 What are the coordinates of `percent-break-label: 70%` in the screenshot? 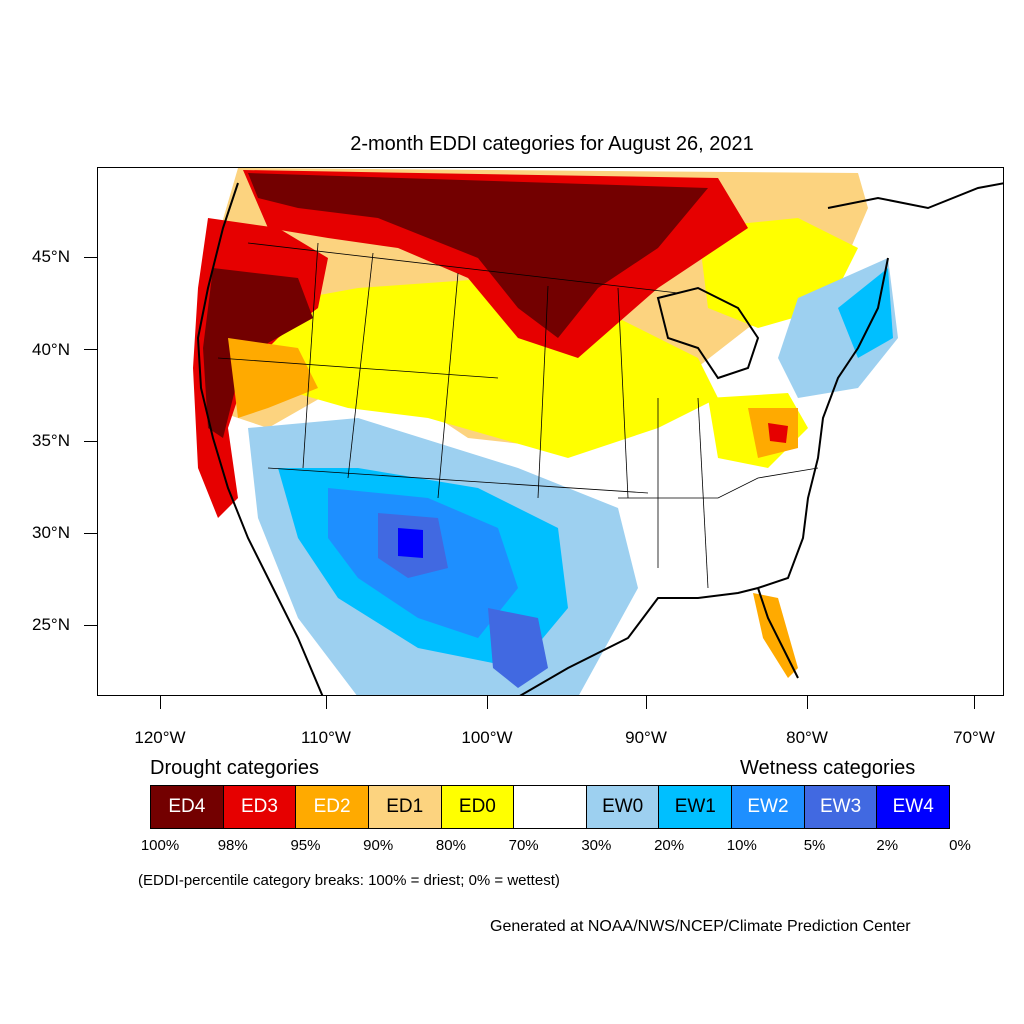 It's located at (523, 845).